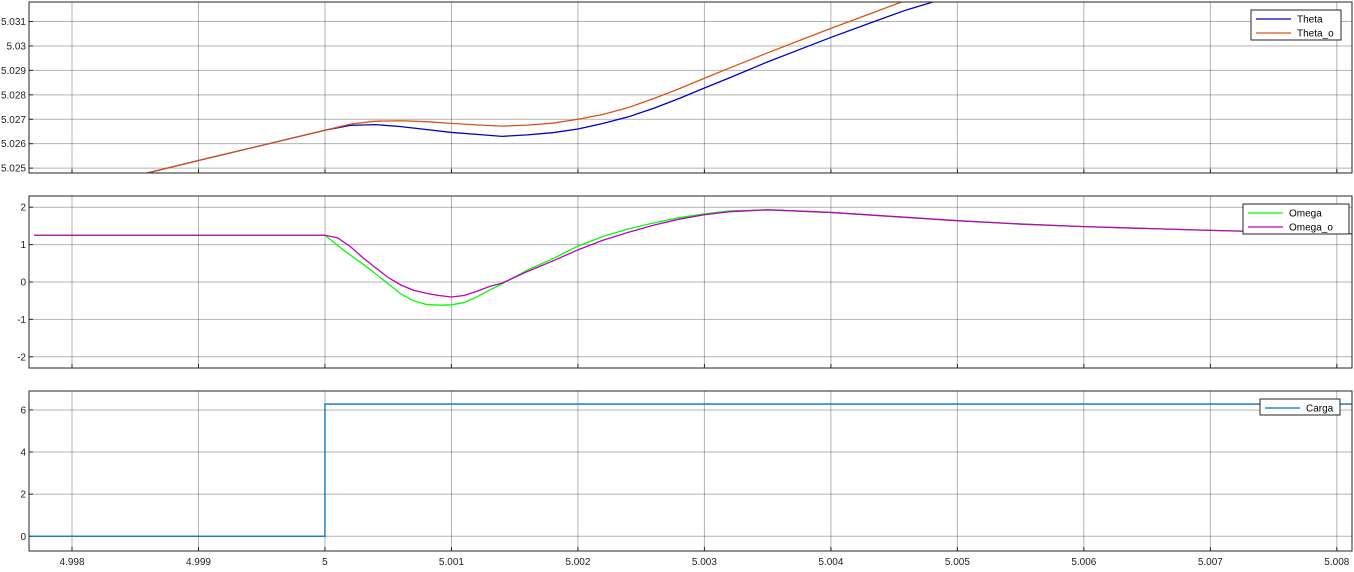 The image size is (1354, 572). Describe the element at coordinates (1310, 20) in the screenshot. I see `legend-entry: Theta` at that location.